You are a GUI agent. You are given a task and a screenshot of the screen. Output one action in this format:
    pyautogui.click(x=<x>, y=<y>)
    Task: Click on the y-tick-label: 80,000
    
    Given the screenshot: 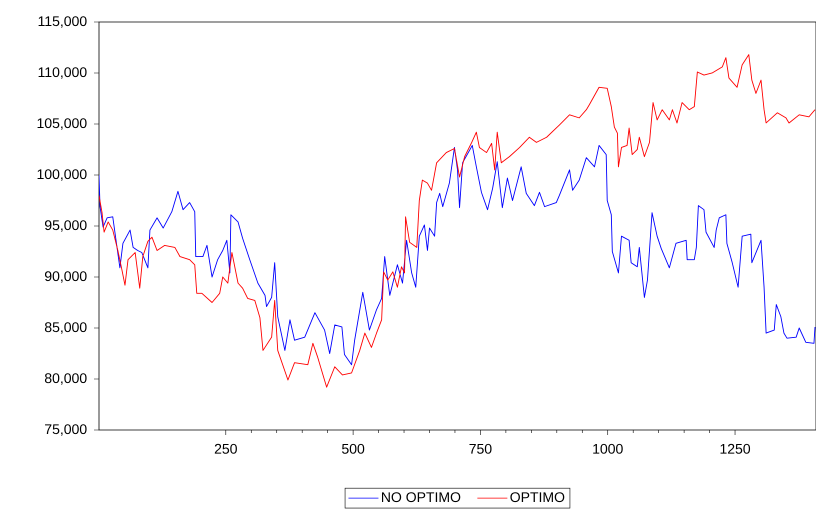 What is the action you would take?
    pyautogui.click(x=65, y=379)
    